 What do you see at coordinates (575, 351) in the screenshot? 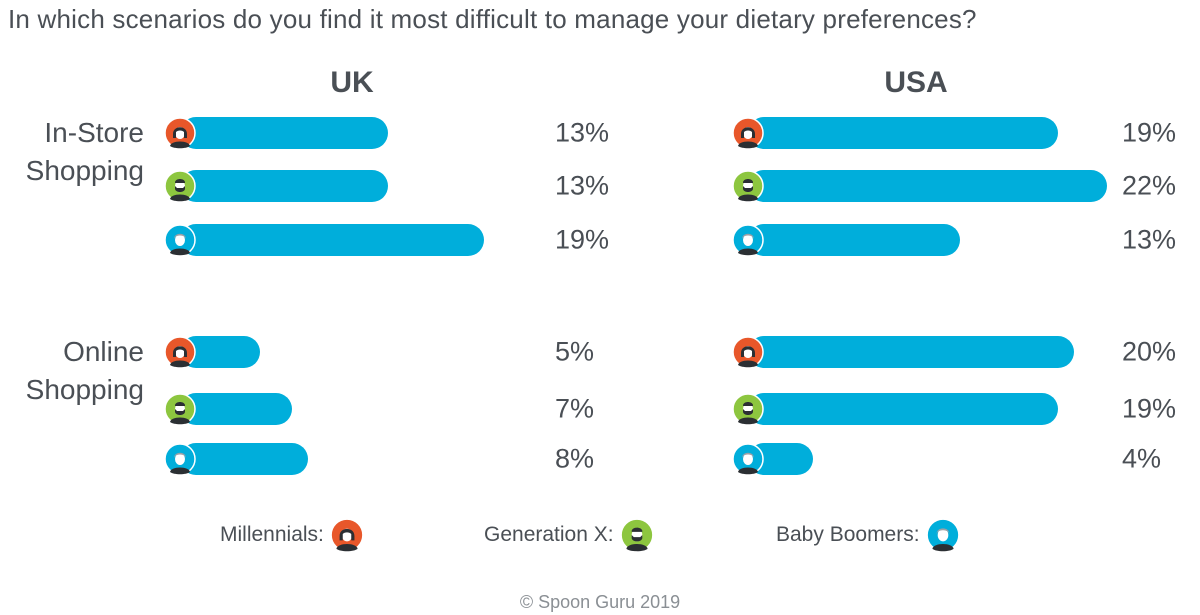
I see `value-label: 5%` at bounding box center [575, 351].